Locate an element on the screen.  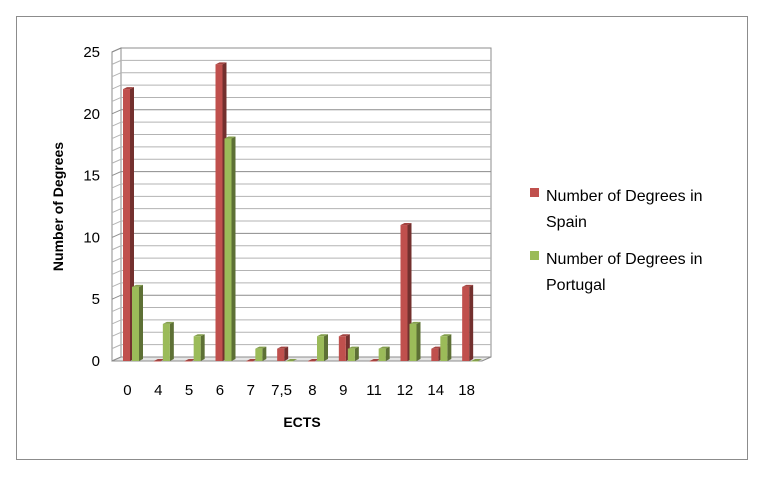
x-tick-label: 12 is located at coordinates (405, 390).